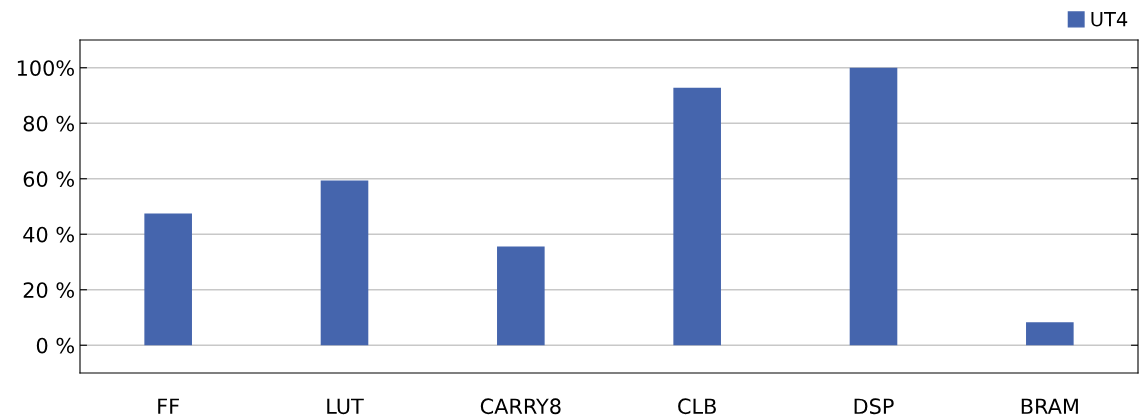 This screenshot has height=416, width=1140. What do you see at coordinates (48, 290) in the screenshot?
I see `y-tick-label: 20 %` at bounding box center [48, 290].